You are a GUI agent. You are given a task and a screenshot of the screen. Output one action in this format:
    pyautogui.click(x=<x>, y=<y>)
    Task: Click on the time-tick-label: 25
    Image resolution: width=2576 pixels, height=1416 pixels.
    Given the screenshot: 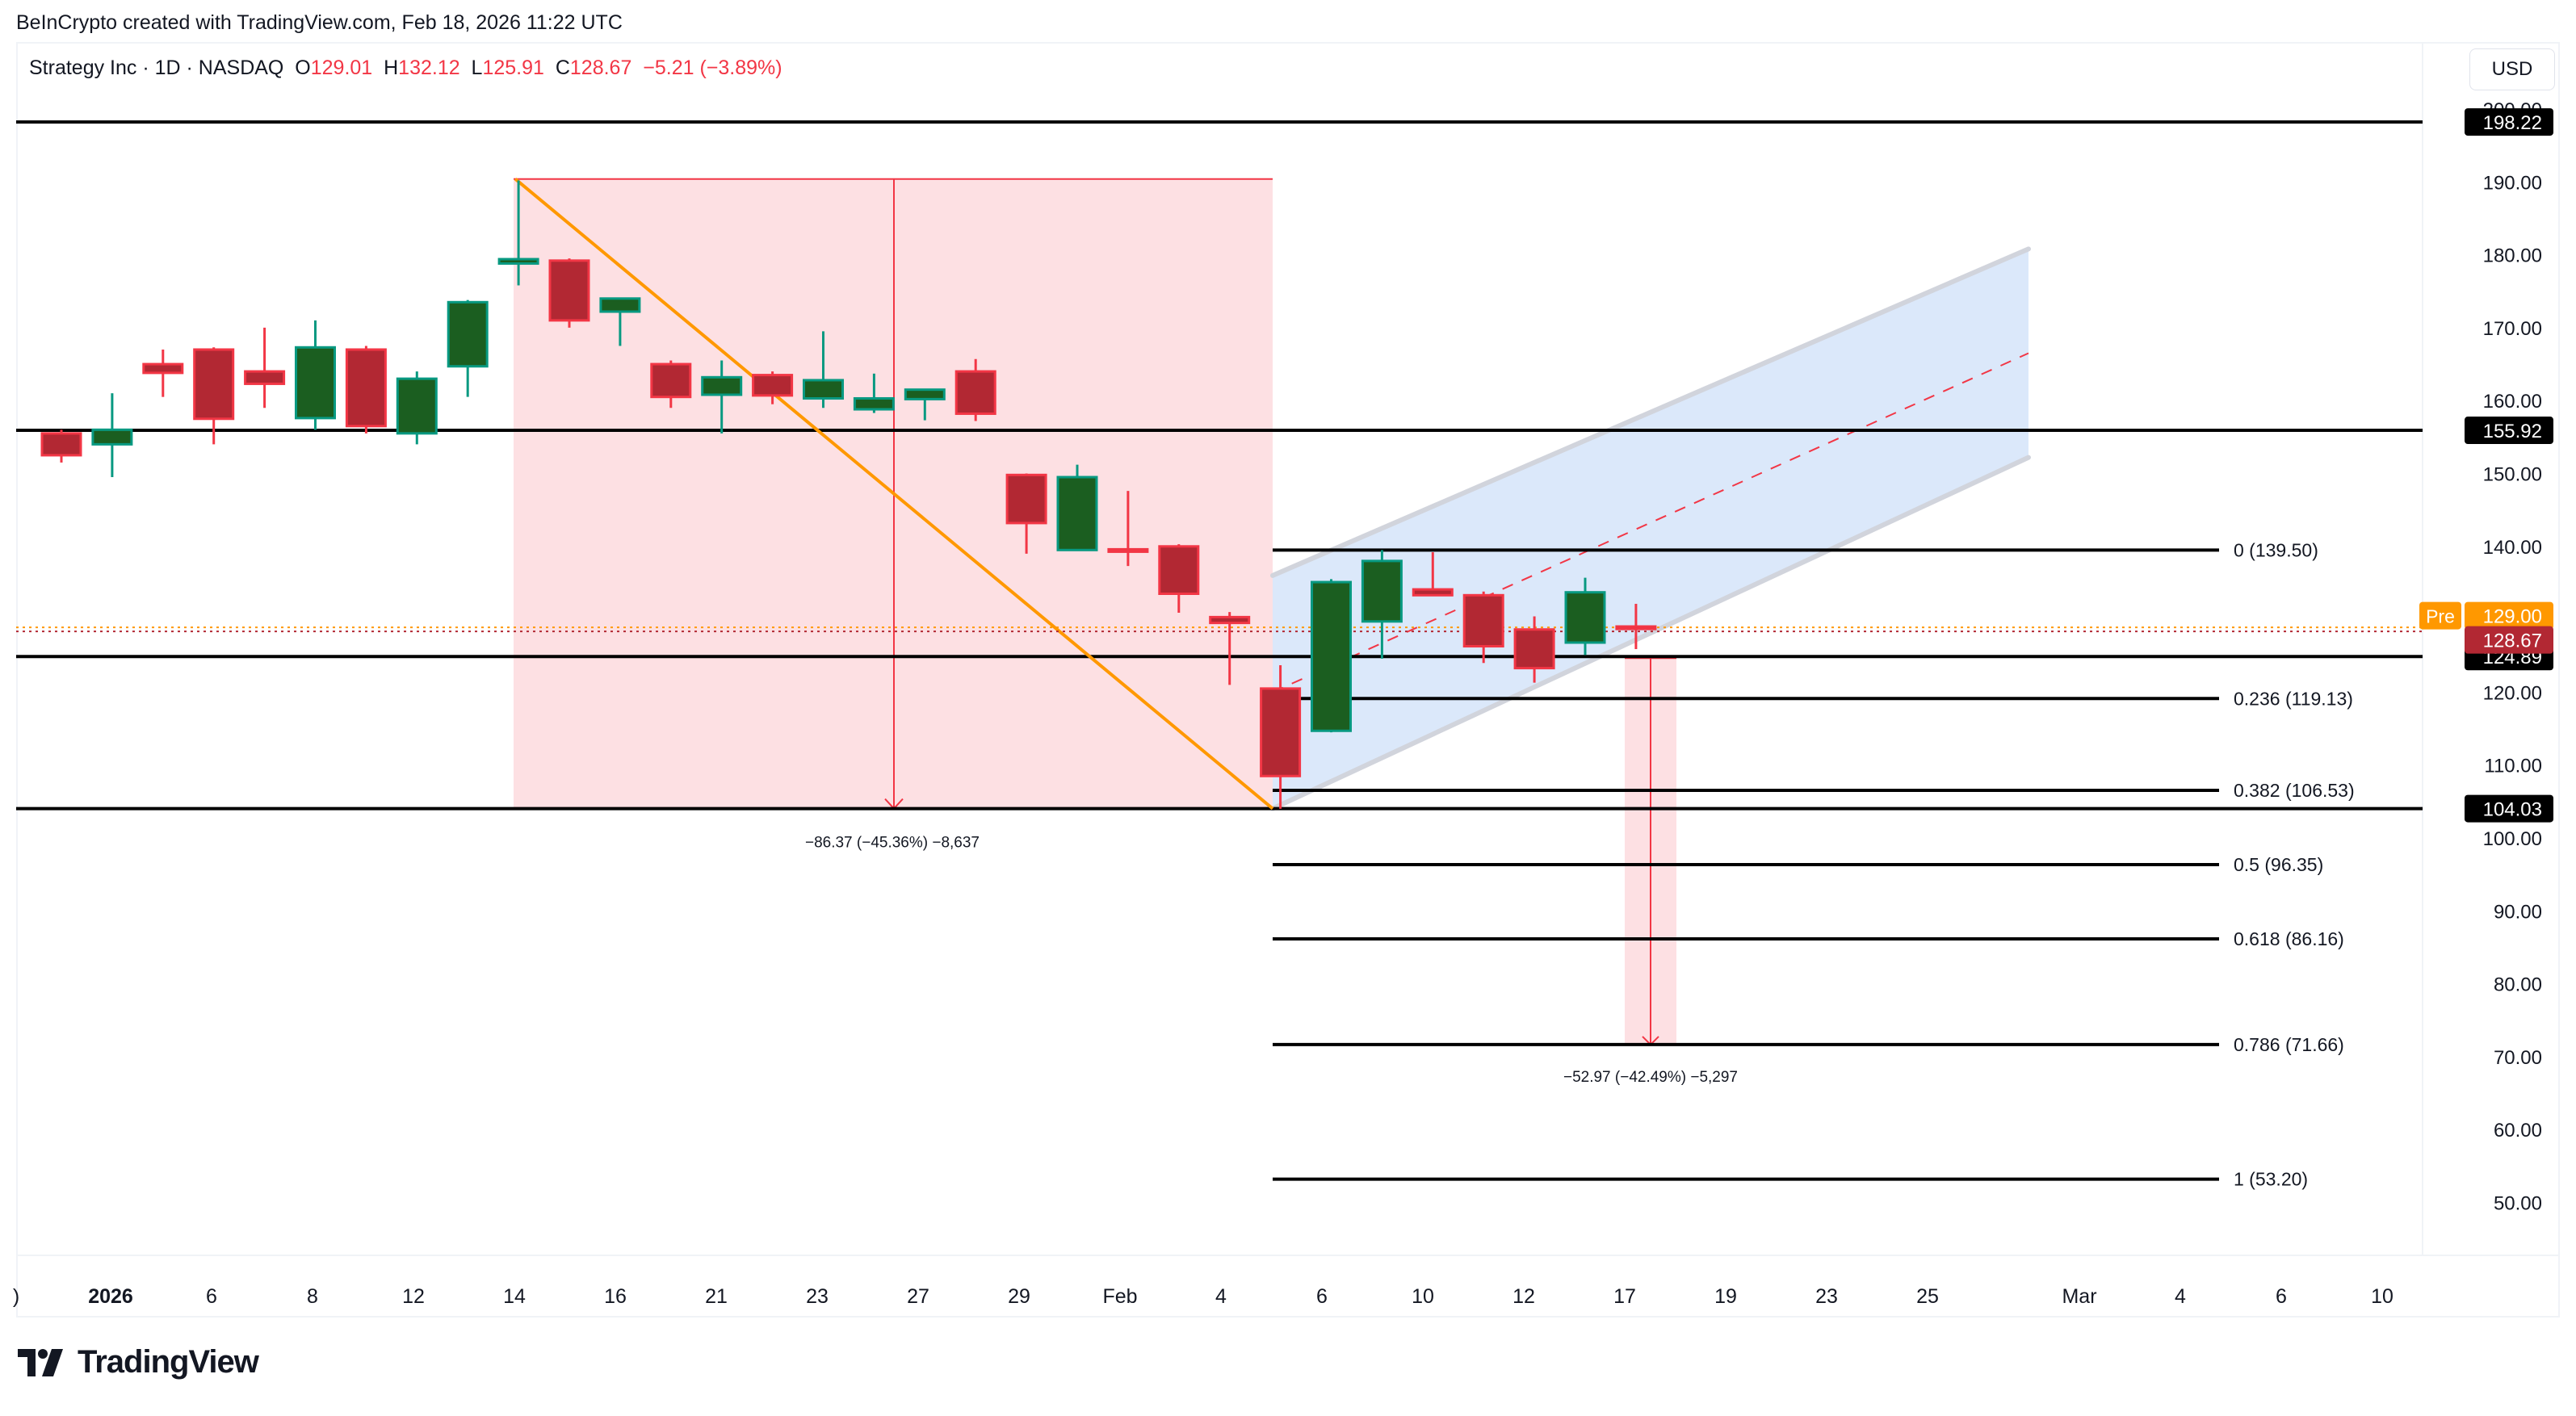 What is the action you would take?
    pyautogui.click(x=1927, y=1296)
    